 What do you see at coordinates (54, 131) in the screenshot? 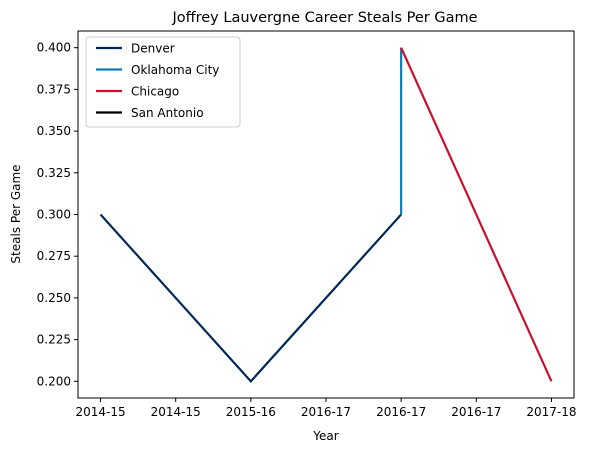
I see `y-tick-label: 0.350` at bounding box center [54, 131].